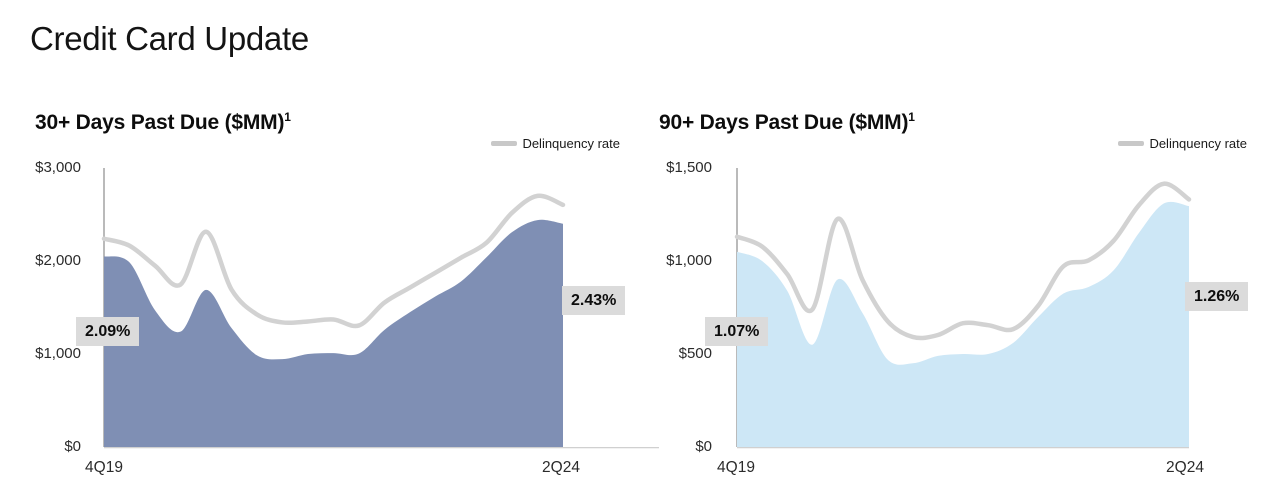  What do you see at coordinates (1217, 297) in the screenshot?
I see `rate-end-label: 1.26%` at bounding box center [1217, 297].